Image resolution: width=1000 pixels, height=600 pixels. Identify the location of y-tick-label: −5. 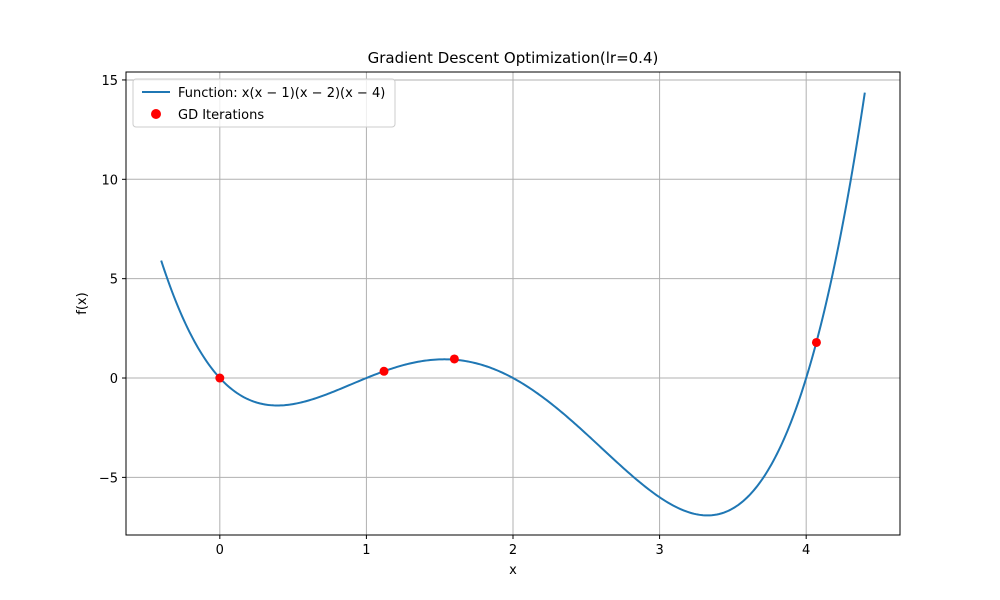
(108, 478).